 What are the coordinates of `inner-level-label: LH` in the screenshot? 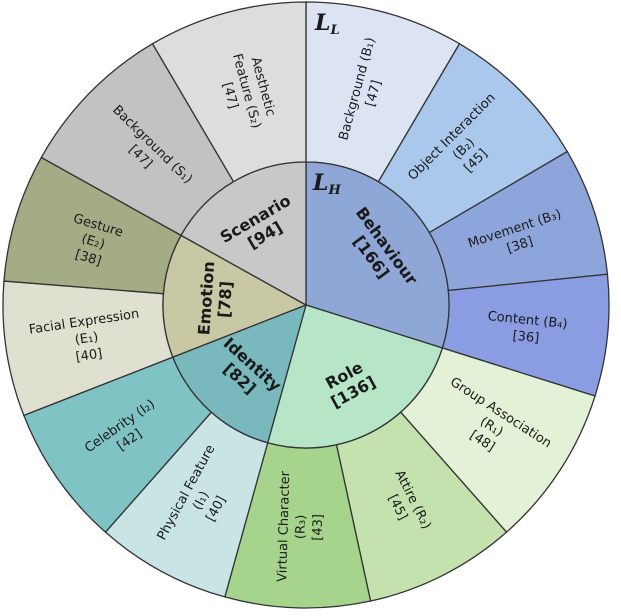 It's located at (326, 184).